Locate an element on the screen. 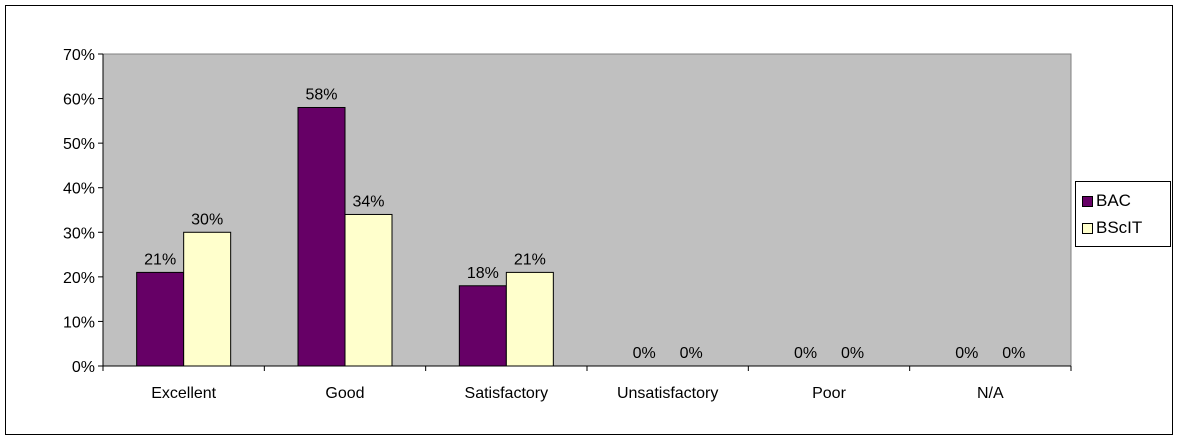 This screenshot has width=1180, height=442. y-tick-label: 0% is located at coordinates (83, 367).